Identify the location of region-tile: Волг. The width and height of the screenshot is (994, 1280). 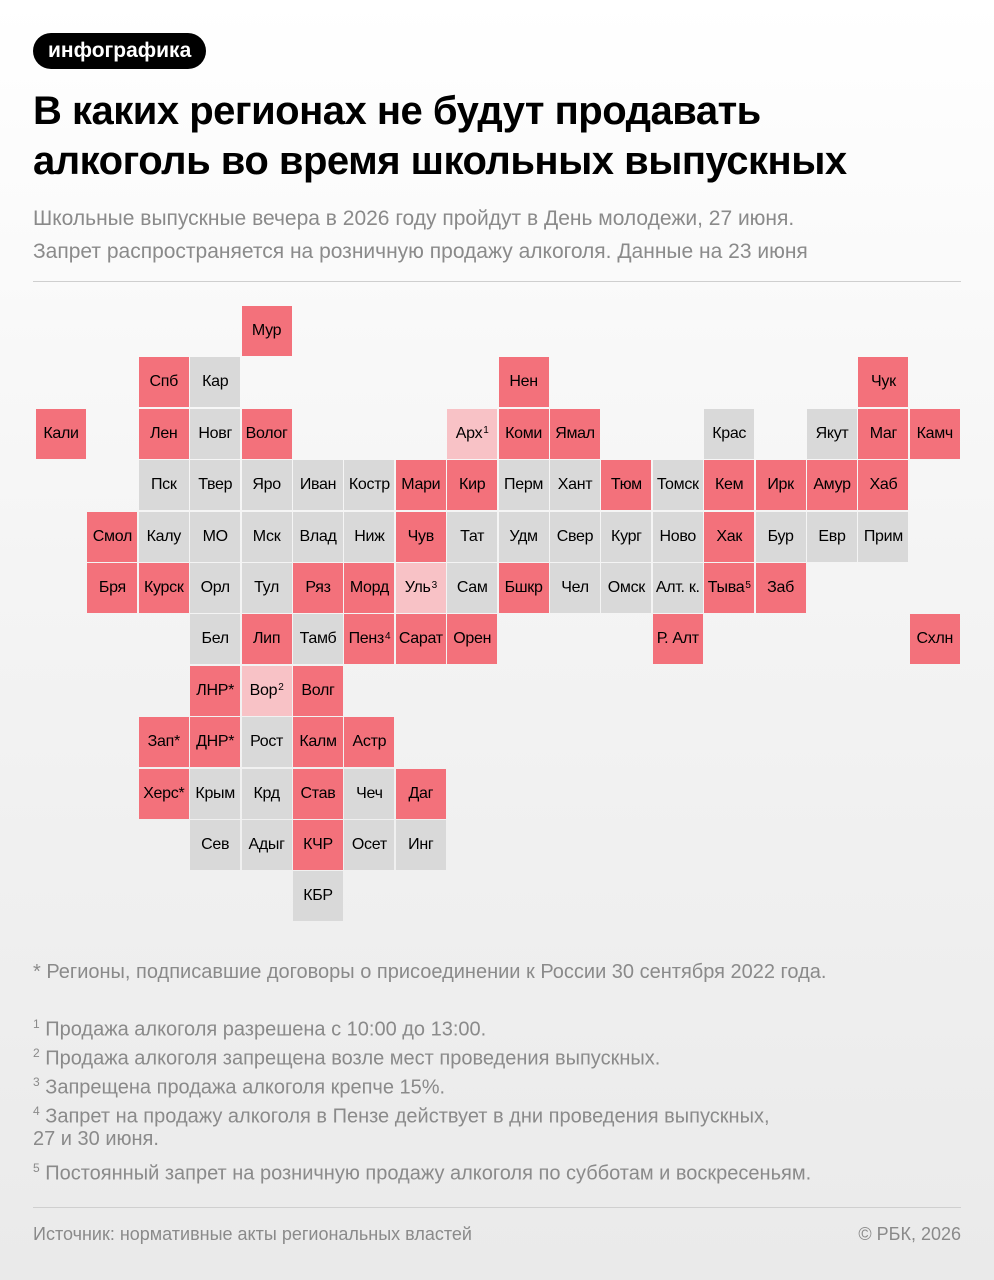
(318, 690).